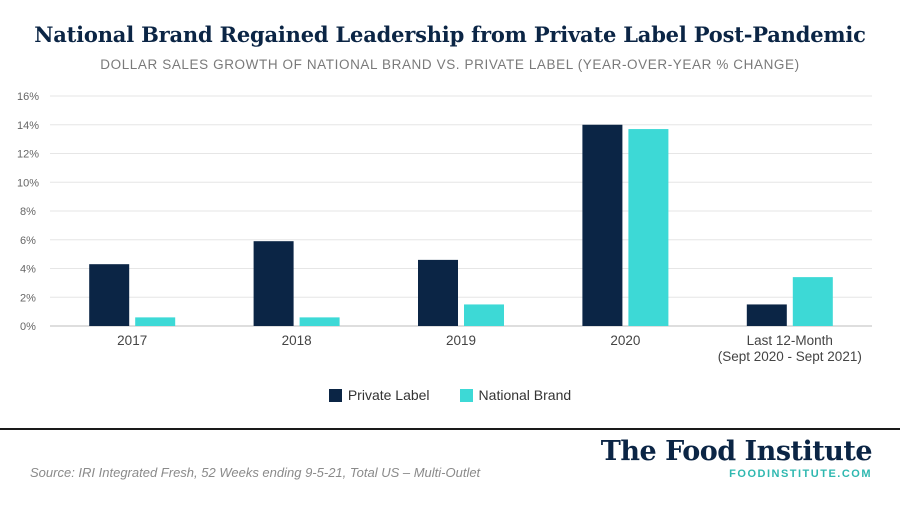 The height and width of the screenshot is (506, 900). I want to click on x-tick-label: Last 12-Month (Sept 2020 - Sept 2021), so click(790, 348).